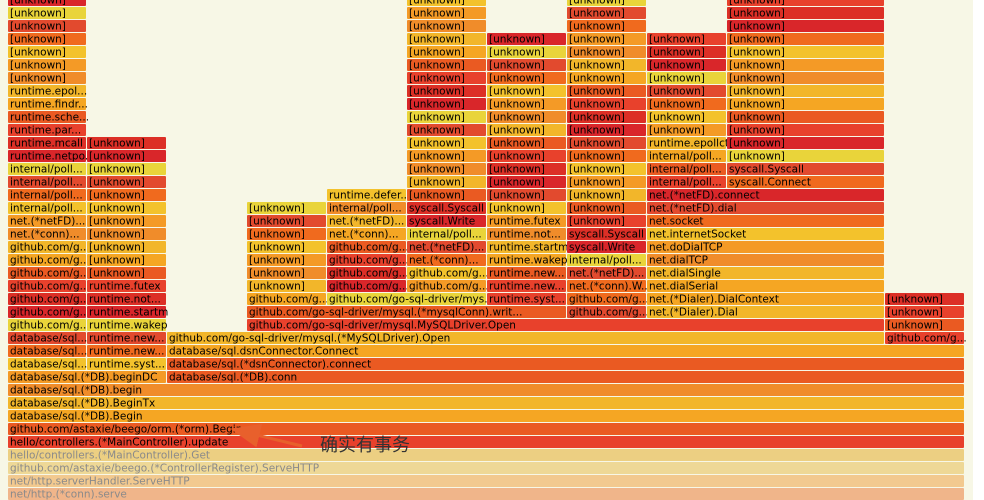 This screenshot has width=984, height=500. What do you see at coordinates (270, 365) in the screenshot?
I see `frame-label: database/sql.(*dsnConnector).connect` at bounding box center [270, 365].